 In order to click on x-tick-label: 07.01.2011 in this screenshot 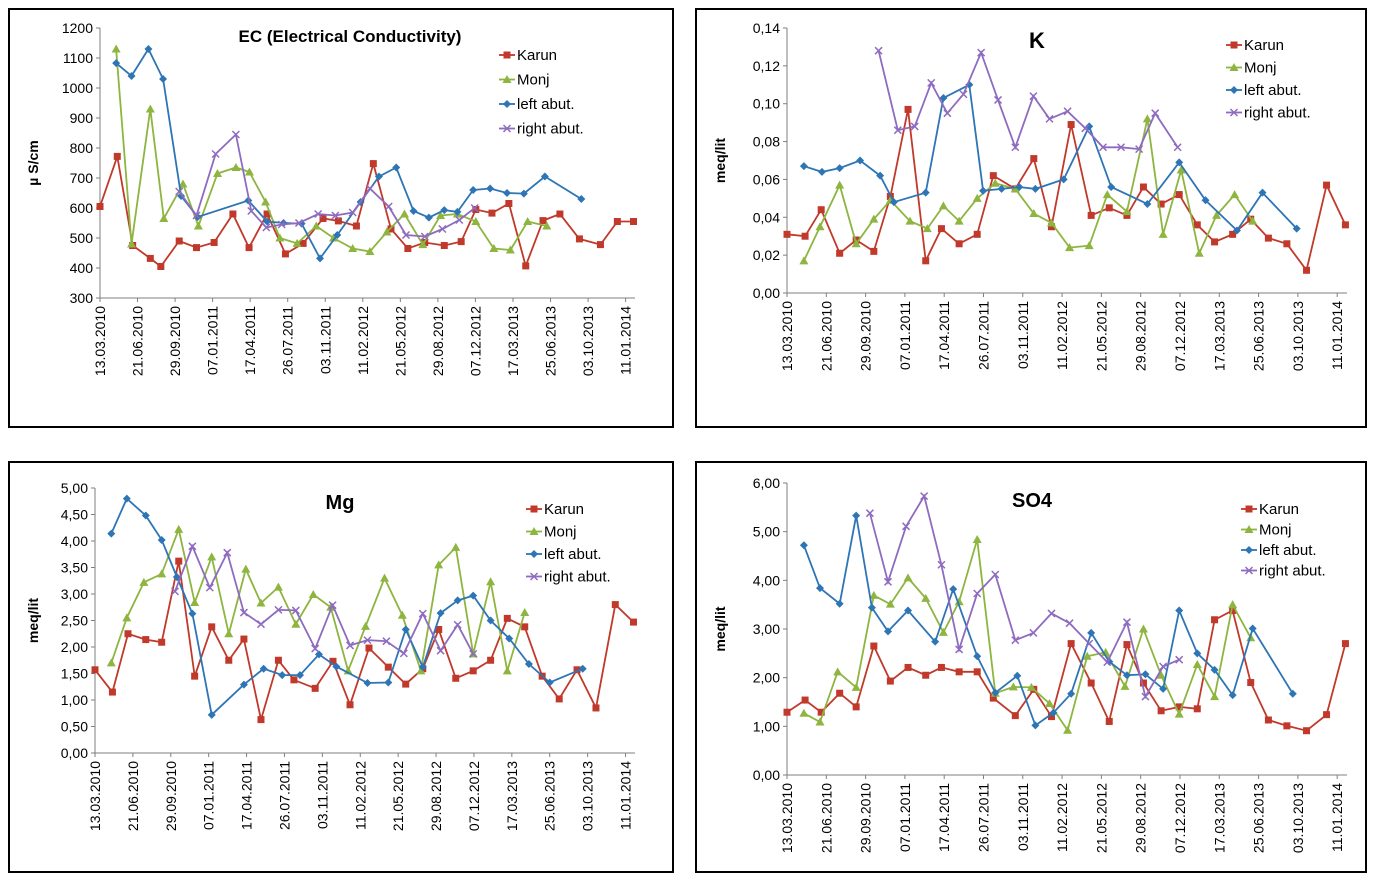, I will do `click(905, 335)`.